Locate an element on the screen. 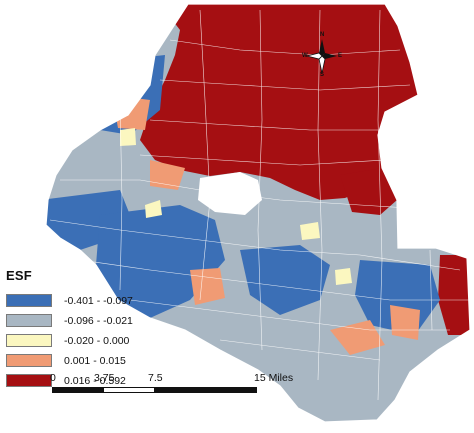 Image resolution: width=474 pixels, height=433 pixels. legend-label: 0.016 - 0.592 is located at coordinates (95, 380).